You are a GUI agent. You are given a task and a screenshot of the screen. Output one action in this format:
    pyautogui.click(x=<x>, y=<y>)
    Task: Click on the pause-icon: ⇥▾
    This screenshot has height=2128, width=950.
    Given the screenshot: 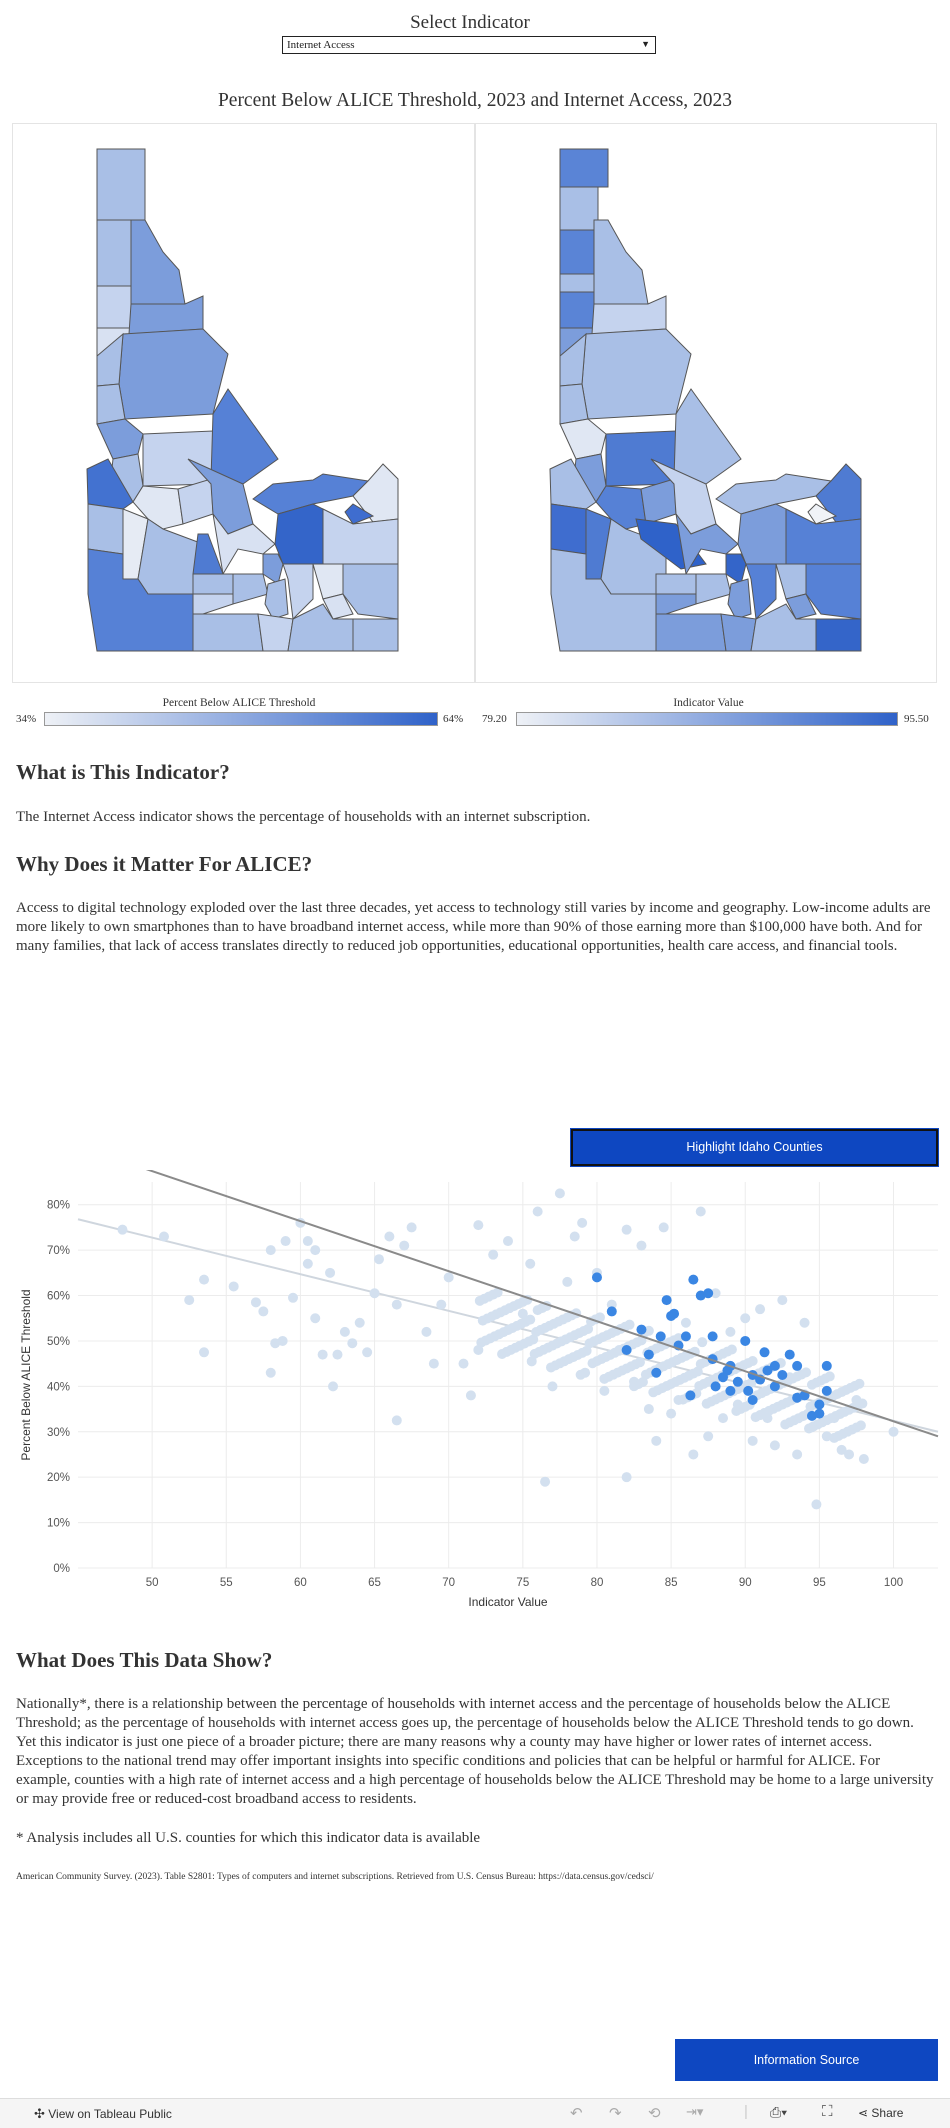 What is the action you would take?
    pyautogui.click(x=695, y=2111)
    